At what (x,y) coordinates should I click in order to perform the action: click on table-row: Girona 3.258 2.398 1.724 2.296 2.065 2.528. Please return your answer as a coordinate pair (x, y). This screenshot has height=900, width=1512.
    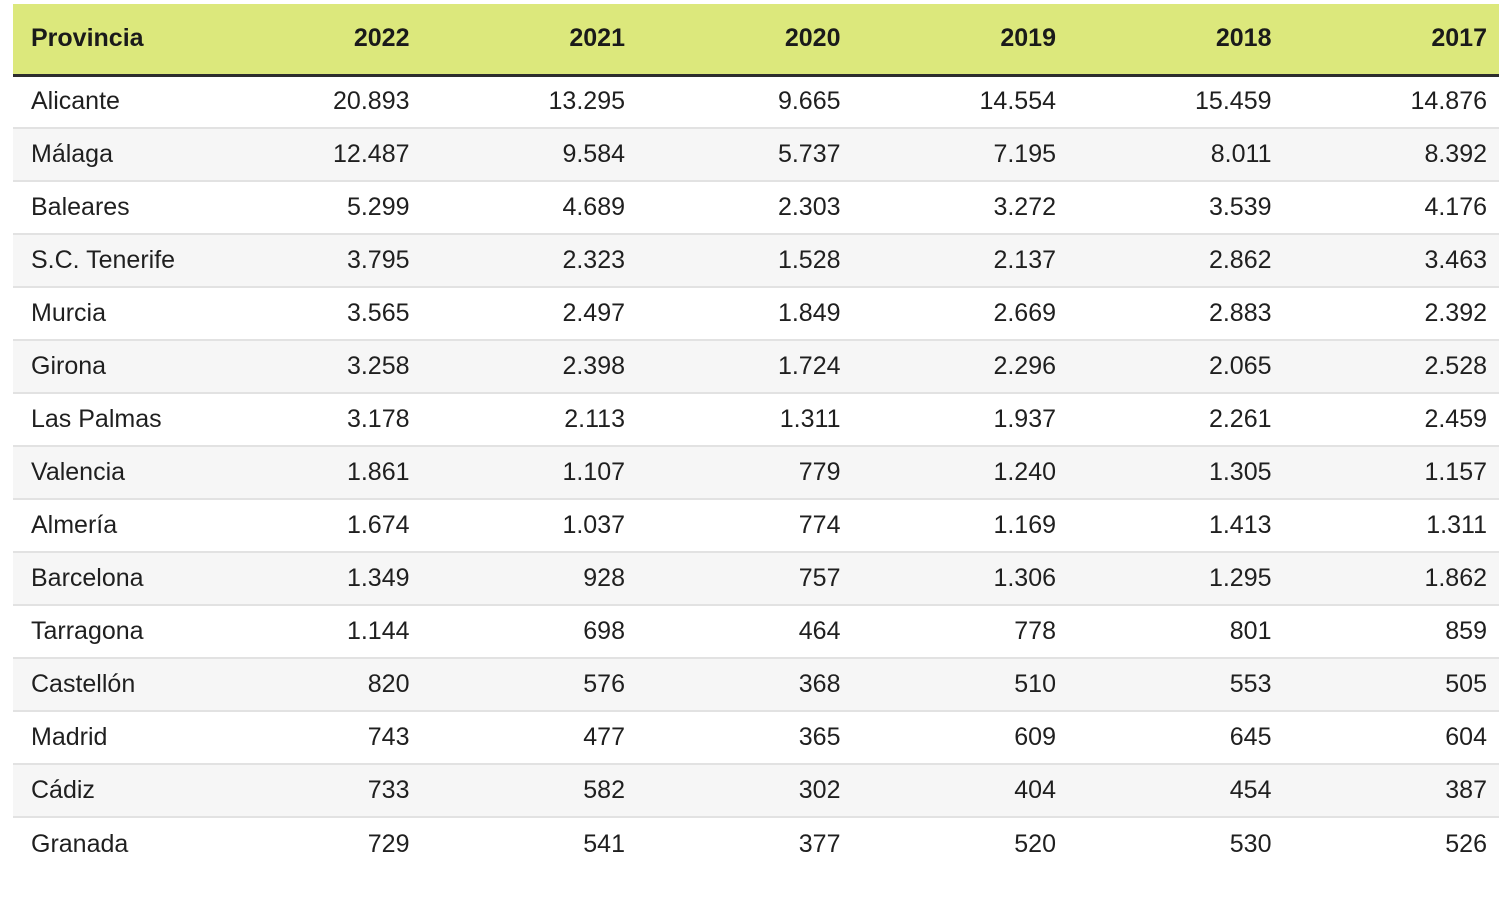
    Looking at the image, I should click on (756, 366).